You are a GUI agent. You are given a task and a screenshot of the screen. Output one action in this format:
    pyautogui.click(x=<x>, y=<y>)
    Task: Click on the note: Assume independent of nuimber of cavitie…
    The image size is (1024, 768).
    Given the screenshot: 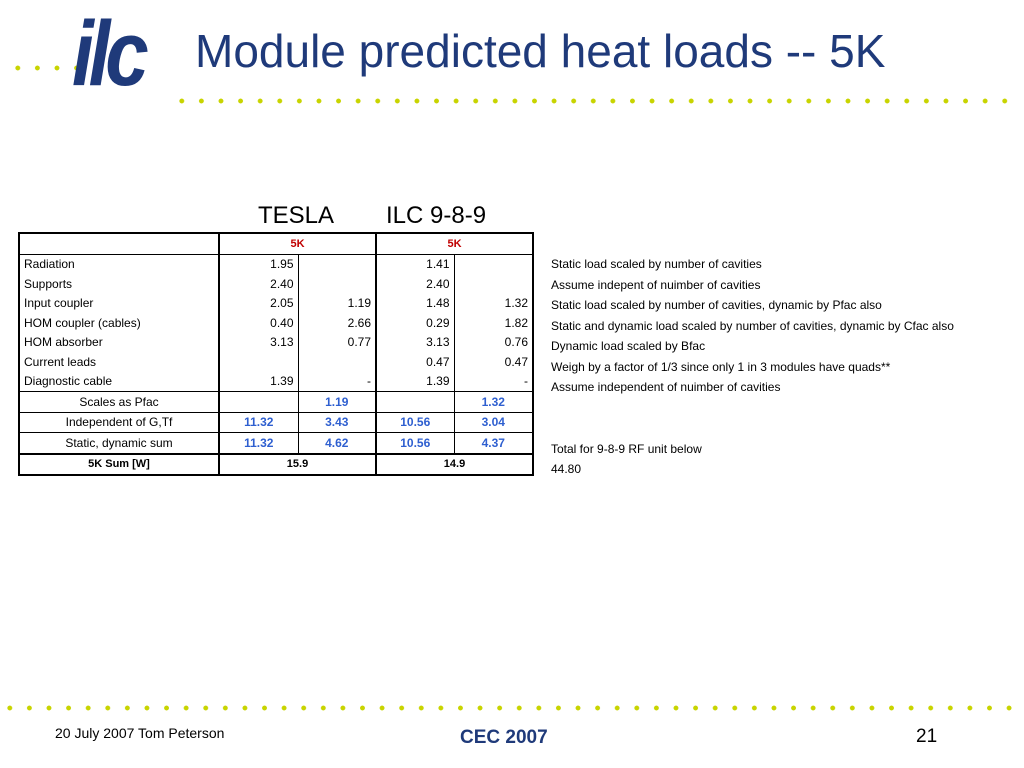 What is the action you would take?
    pyautogui.click(x=666, y=387)
    